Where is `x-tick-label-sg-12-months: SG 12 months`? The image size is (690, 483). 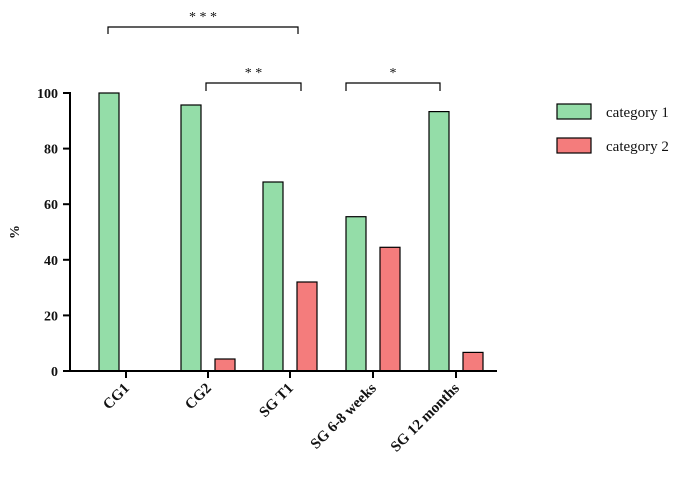
x-tick-label-sg-12-months: SG 12 months is located at coordinates (425, 417).